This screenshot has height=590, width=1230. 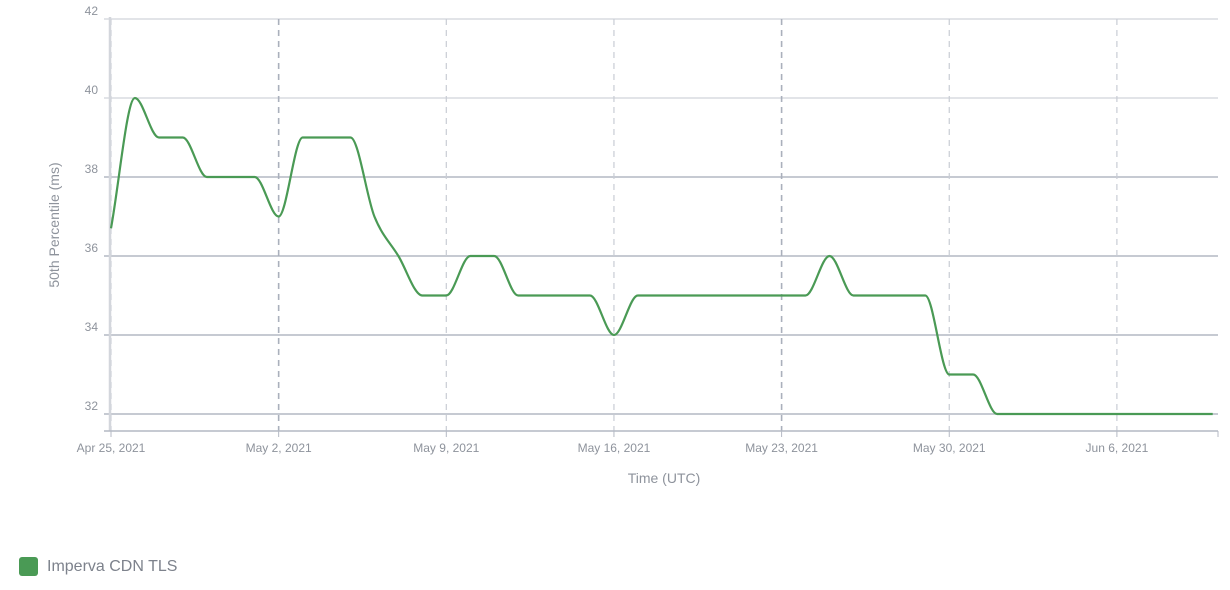 I want to click on x-tick-label: Apr 25, 2021, so click(x=111, y=448).